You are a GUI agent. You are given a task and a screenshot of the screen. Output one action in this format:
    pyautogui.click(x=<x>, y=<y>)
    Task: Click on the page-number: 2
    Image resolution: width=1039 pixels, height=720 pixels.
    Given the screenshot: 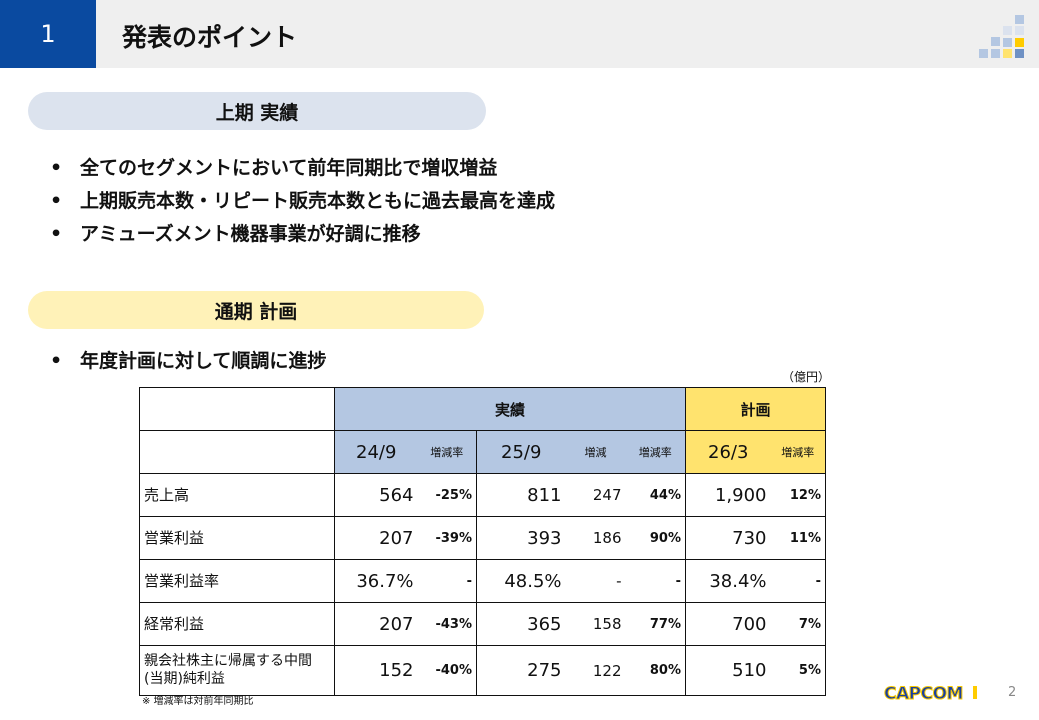 What is the action you would take?
    pyautogui.click(x=1012, y=692)
    